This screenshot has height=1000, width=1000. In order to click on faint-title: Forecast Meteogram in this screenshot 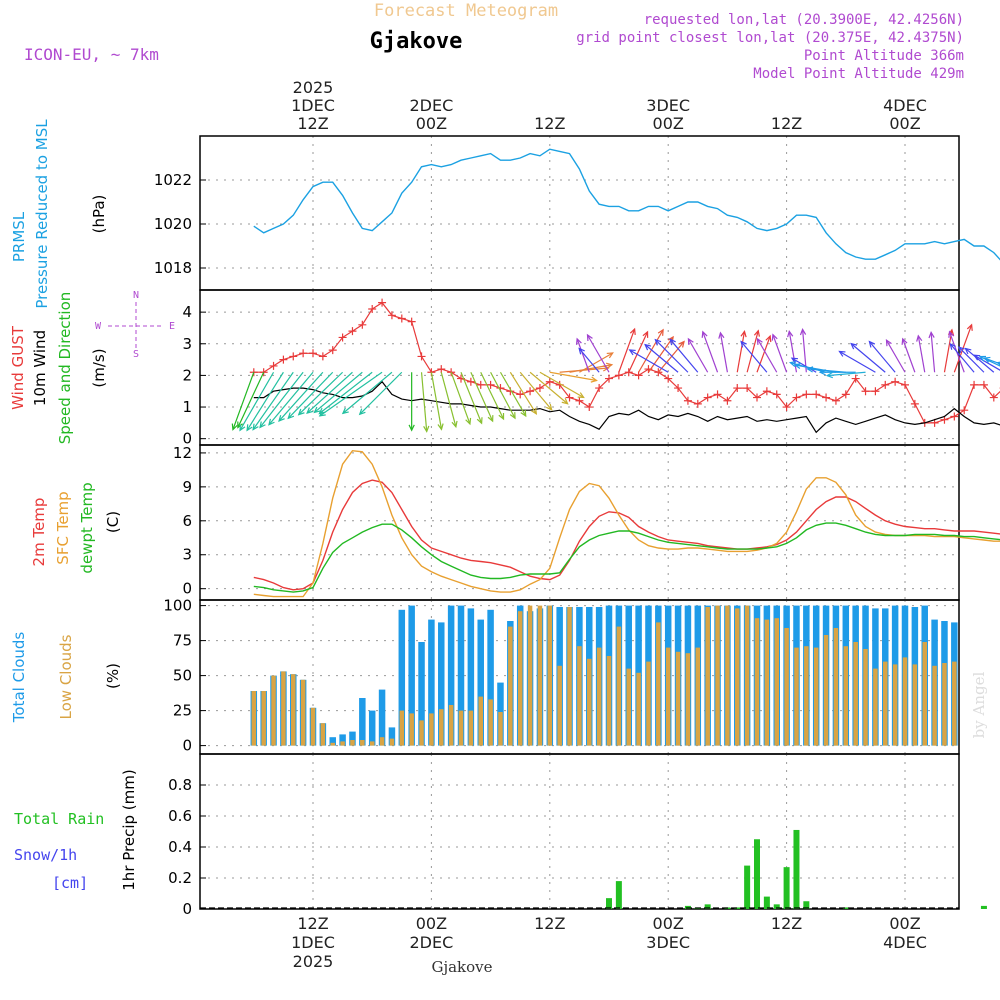, I will do `click(466, 11)`.